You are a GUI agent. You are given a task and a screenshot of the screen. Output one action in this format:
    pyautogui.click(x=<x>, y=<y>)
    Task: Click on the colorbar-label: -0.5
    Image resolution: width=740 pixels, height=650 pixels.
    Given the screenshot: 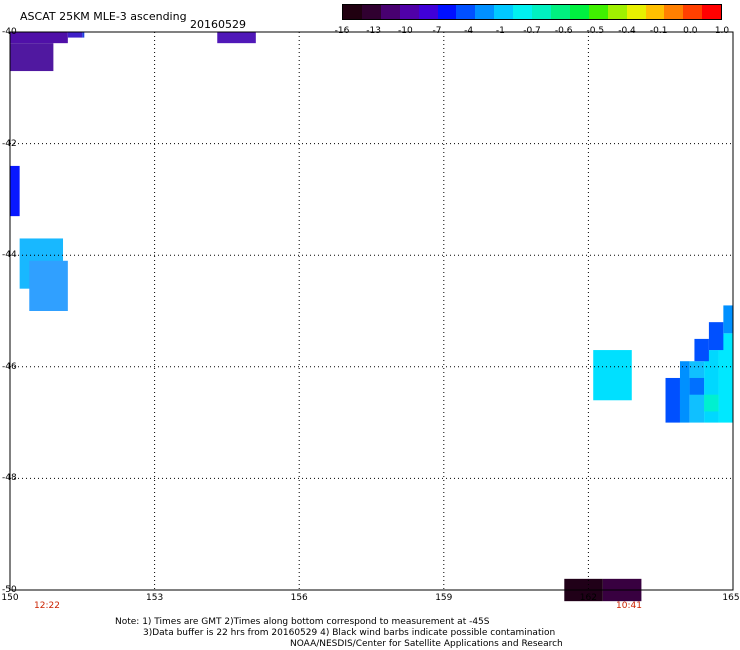 What is the action you would take?
    pyautogui.click(x=595, y=31)
    